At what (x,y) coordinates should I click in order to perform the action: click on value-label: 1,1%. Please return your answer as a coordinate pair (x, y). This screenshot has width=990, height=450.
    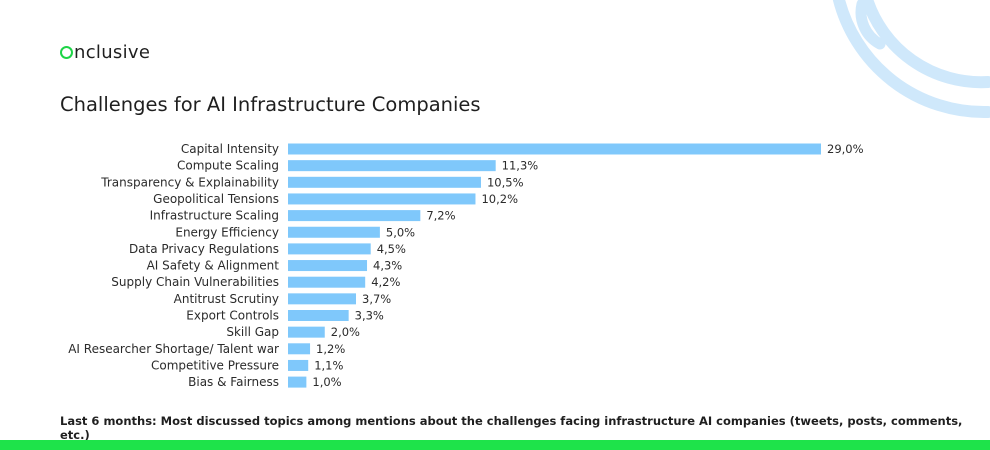
    Looking at the image, I should click on (328, 365).